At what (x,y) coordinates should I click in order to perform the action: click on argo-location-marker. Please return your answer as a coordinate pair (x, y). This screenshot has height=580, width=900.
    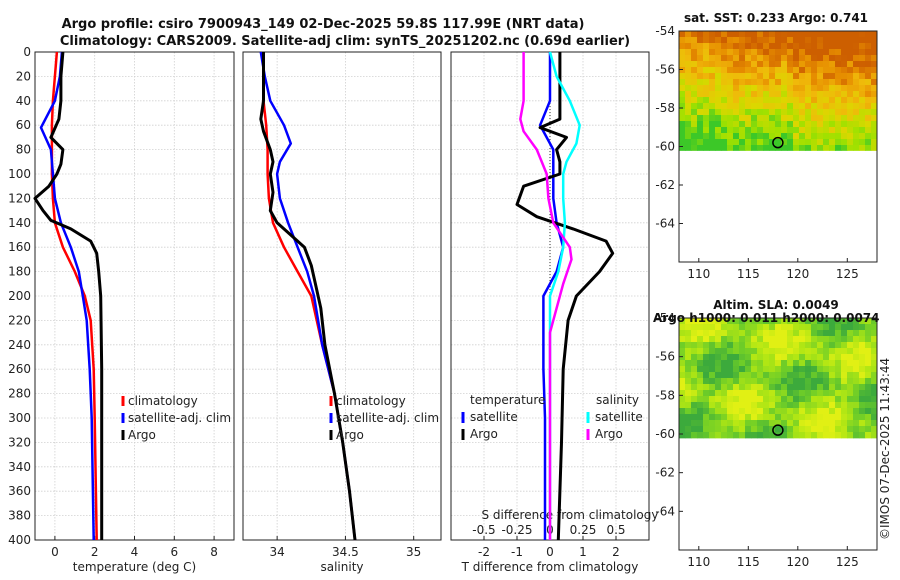
    Looking at the image, I should click on (778, 430).